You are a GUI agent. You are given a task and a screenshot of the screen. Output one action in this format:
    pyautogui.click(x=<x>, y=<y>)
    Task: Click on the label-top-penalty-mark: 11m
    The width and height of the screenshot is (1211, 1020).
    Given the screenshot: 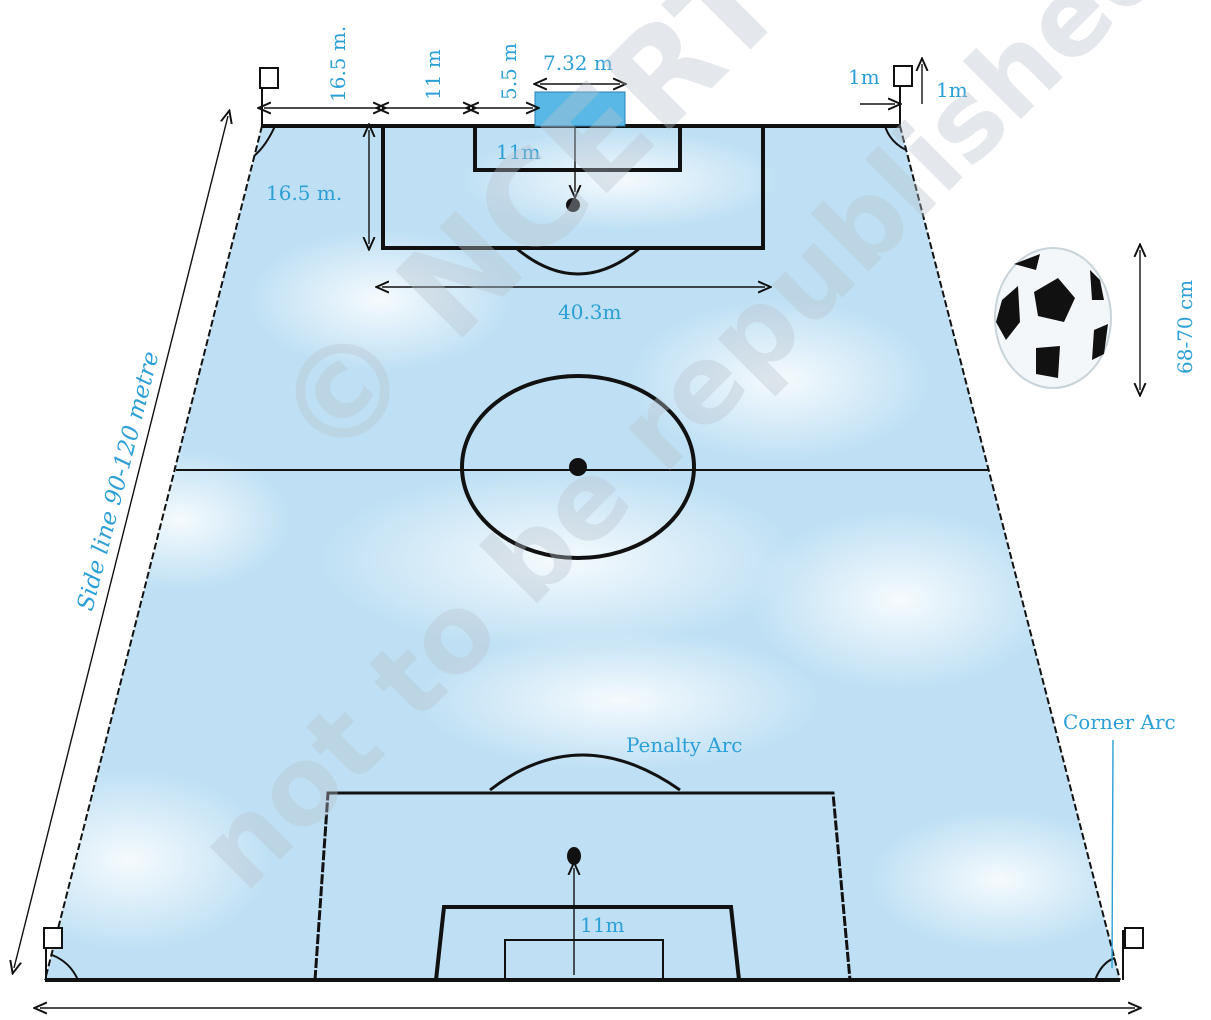 What is the action you would take?
    pyautogui.click(x=518, y=152)
    